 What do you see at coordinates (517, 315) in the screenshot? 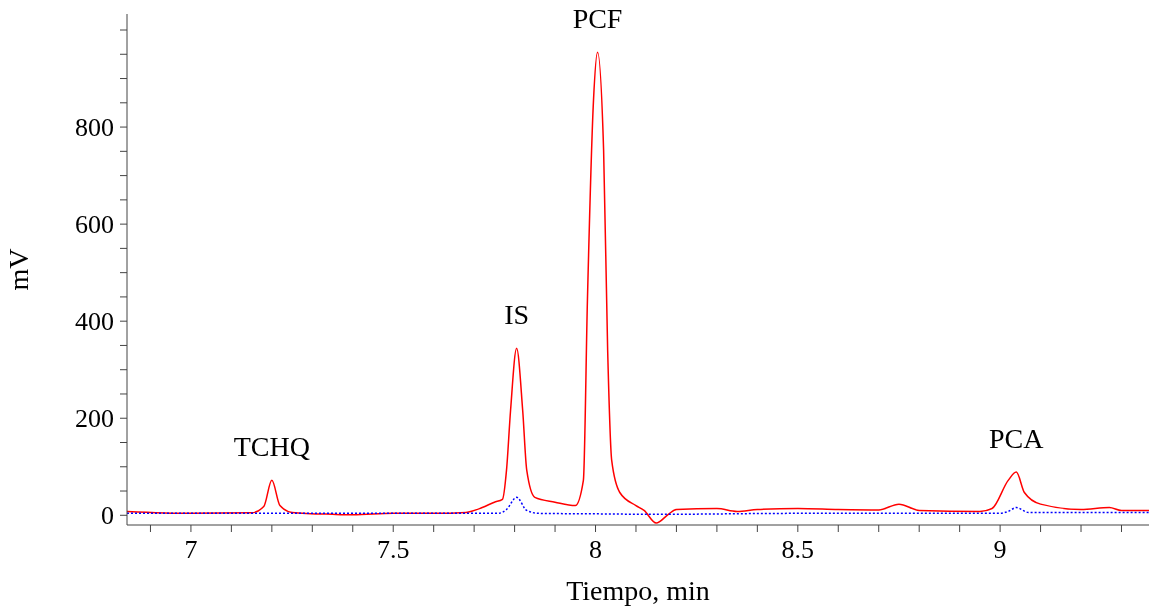
I see `annotation: IS` at bounding box center [517, 315].